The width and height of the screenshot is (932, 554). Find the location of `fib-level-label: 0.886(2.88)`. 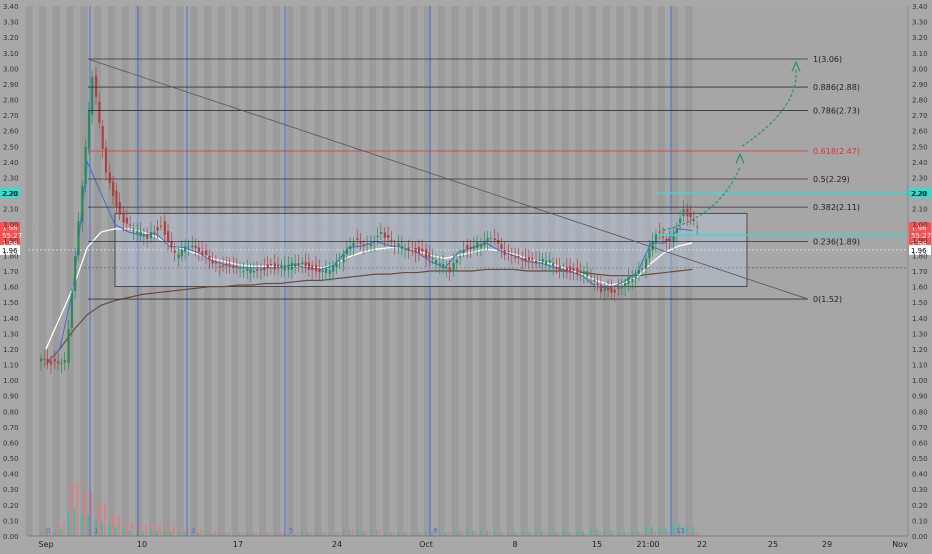

fib-level-label: 0.886(2.88) is located at coordinates (836, 87).